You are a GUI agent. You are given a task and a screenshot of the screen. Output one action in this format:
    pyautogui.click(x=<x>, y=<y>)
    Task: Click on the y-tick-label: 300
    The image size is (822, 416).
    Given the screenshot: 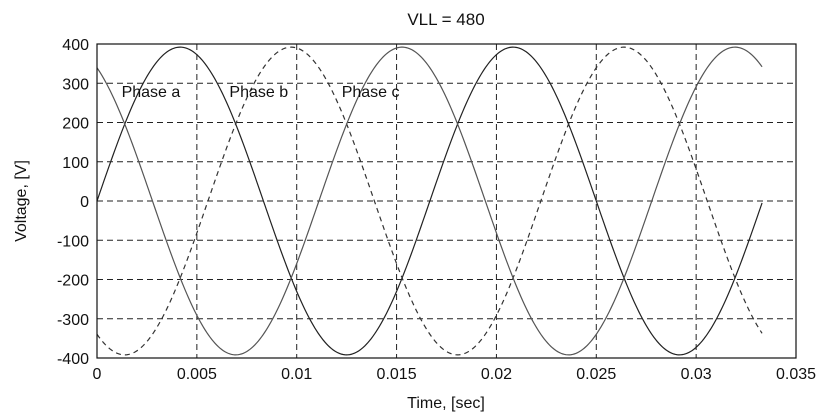 What is the action you would take?
    pyautogui.click(x=75, y=84)
    